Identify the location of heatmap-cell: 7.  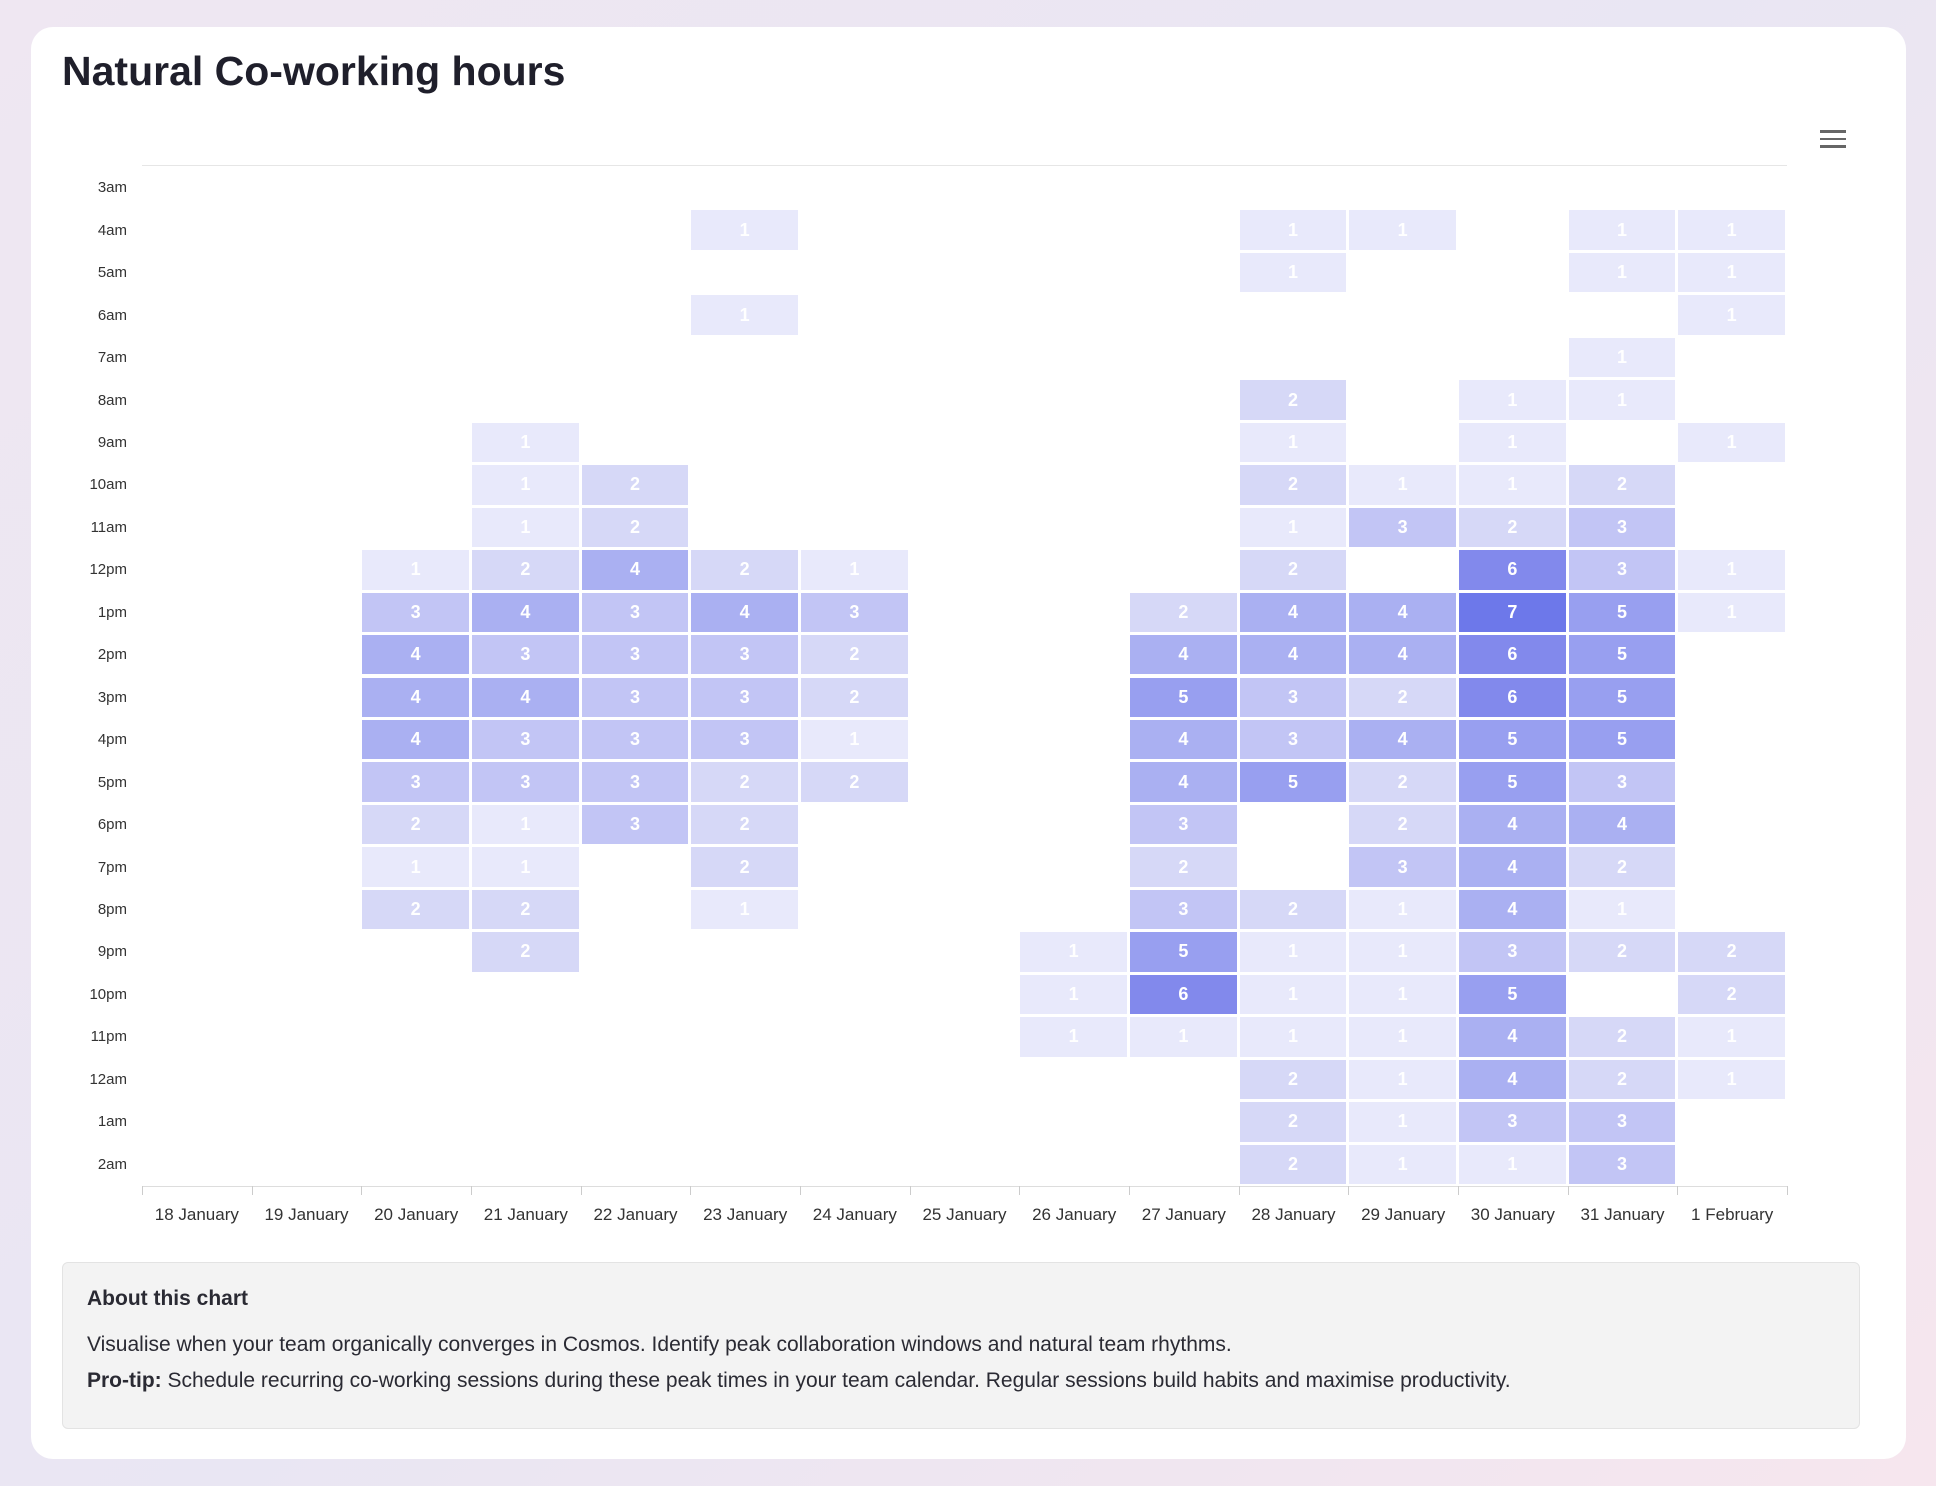
(1512, 612).